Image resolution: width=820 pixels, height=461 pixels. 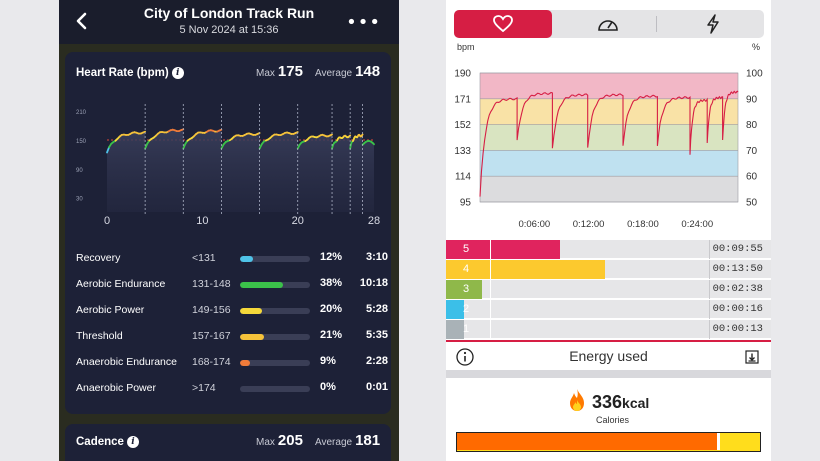 What do you see at coordinates (737, 309) in the screenshot?
I see `zone-duration: 00:00:16` at bounding box center [737, 309].